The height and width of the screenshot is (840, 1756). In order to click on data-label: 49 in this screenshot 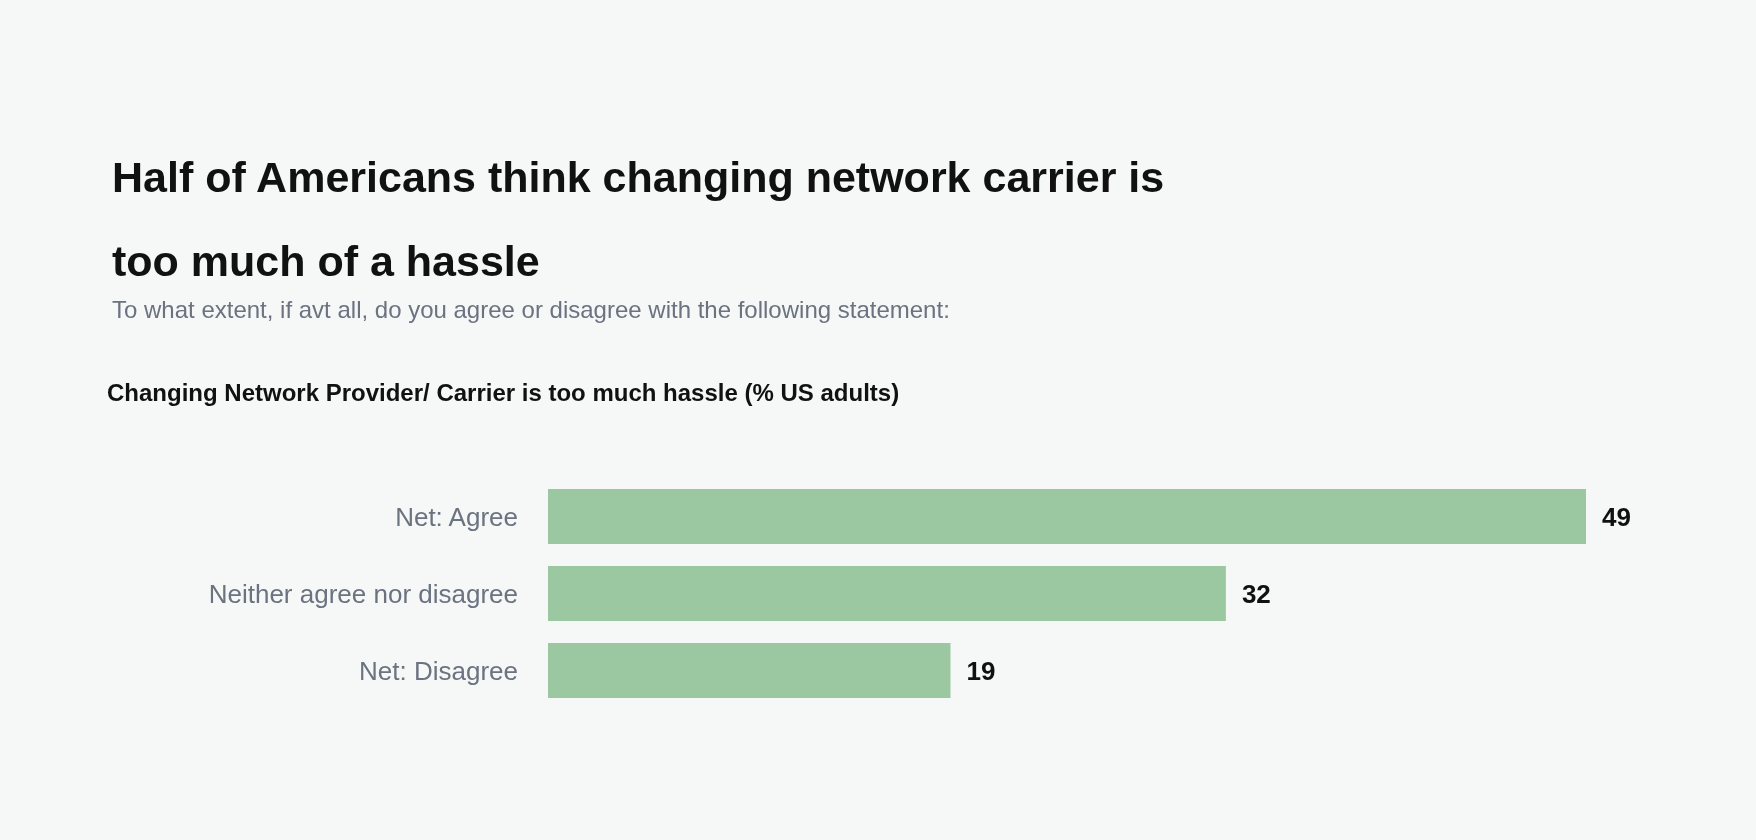, I will do `click(1616, 516)`.